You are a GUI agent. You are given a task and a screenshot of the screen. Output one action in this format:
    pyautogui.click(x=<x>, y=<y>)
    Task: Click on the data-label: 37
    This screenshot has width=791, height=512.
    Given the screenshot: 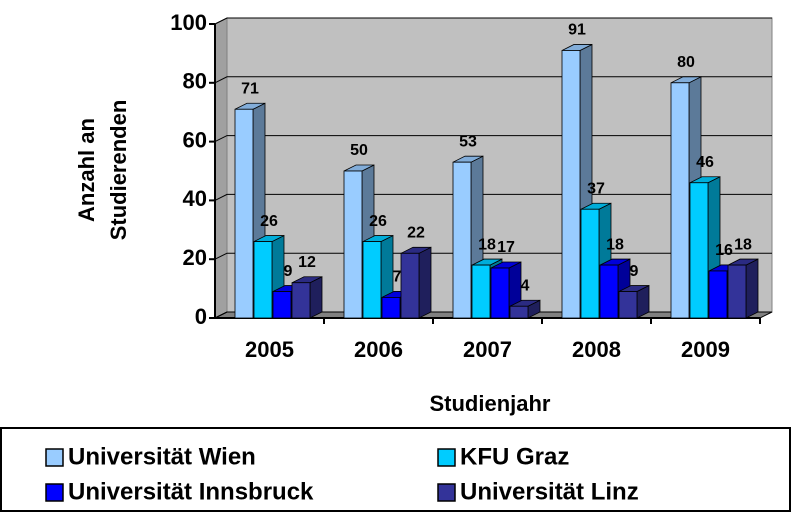 What is the action you would take?
    pyautogui.click(x=596, y=188)
    